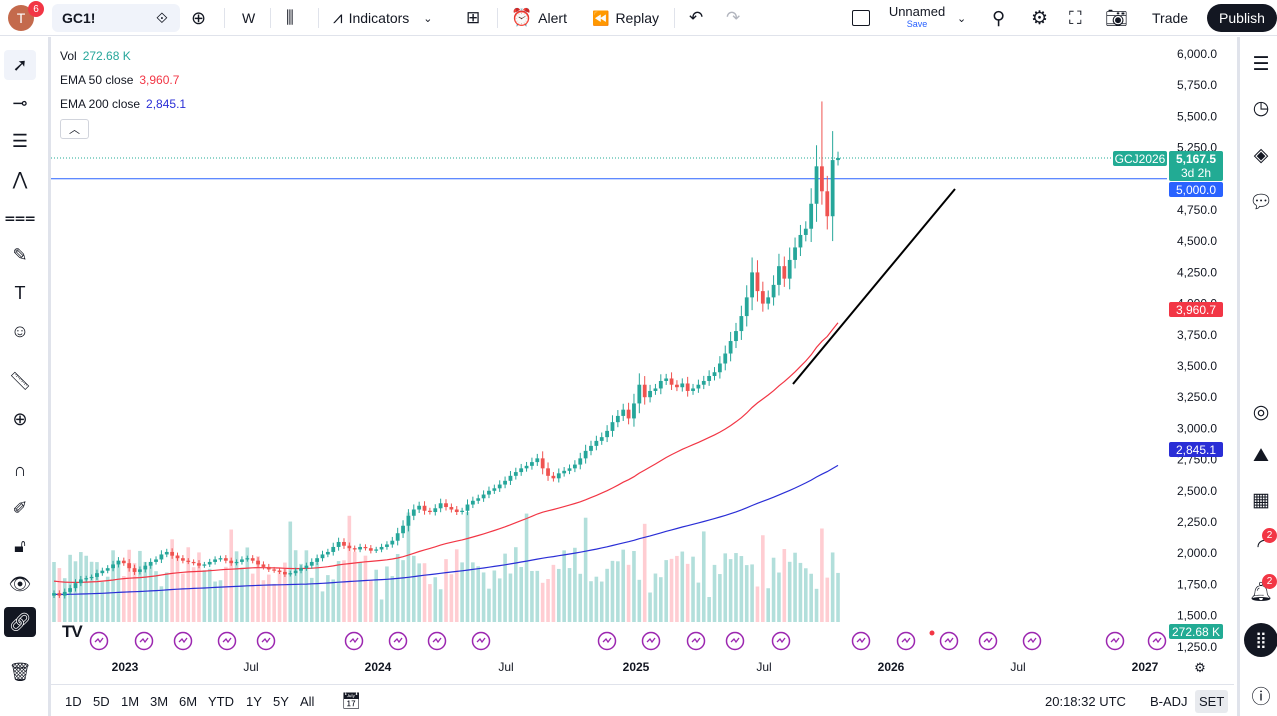  Describe the element at coordinates (20, 140) in the screenshot. I see `fib-tool-icon: ☰` at that location.